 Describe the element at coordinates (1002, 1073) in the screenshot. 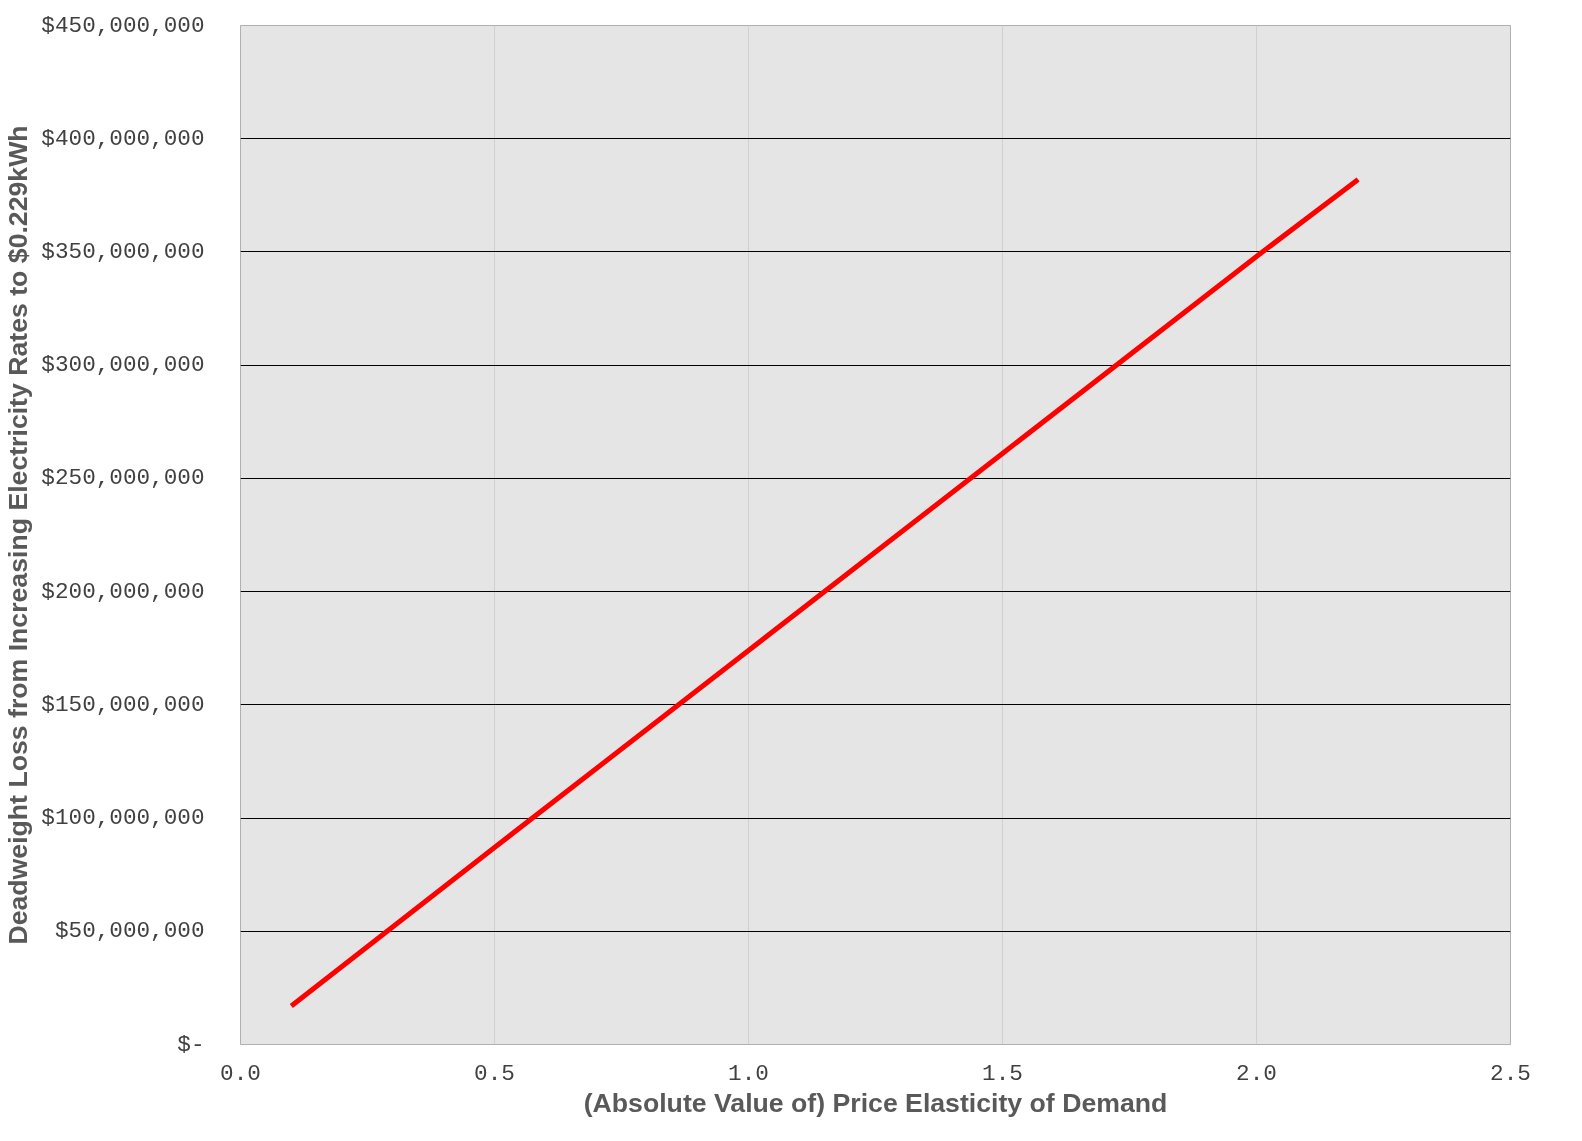

I see `x-tick-label: 1.5` at that location.